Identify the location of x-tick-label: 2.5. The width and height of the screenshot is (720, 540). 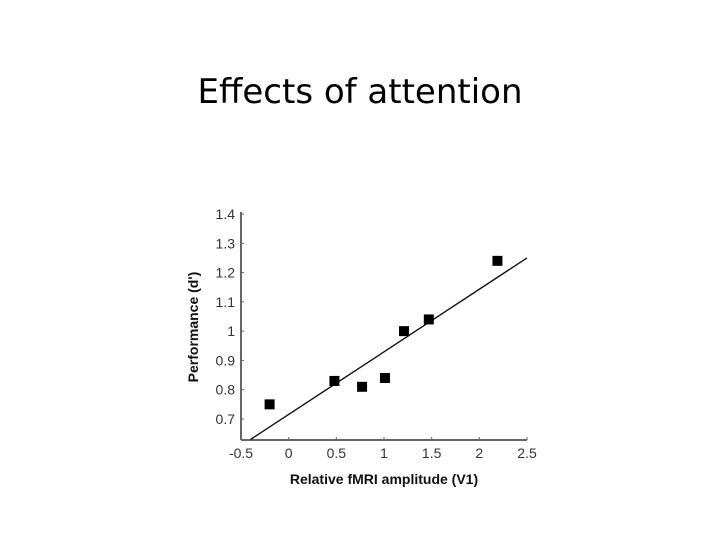
(527, 453).